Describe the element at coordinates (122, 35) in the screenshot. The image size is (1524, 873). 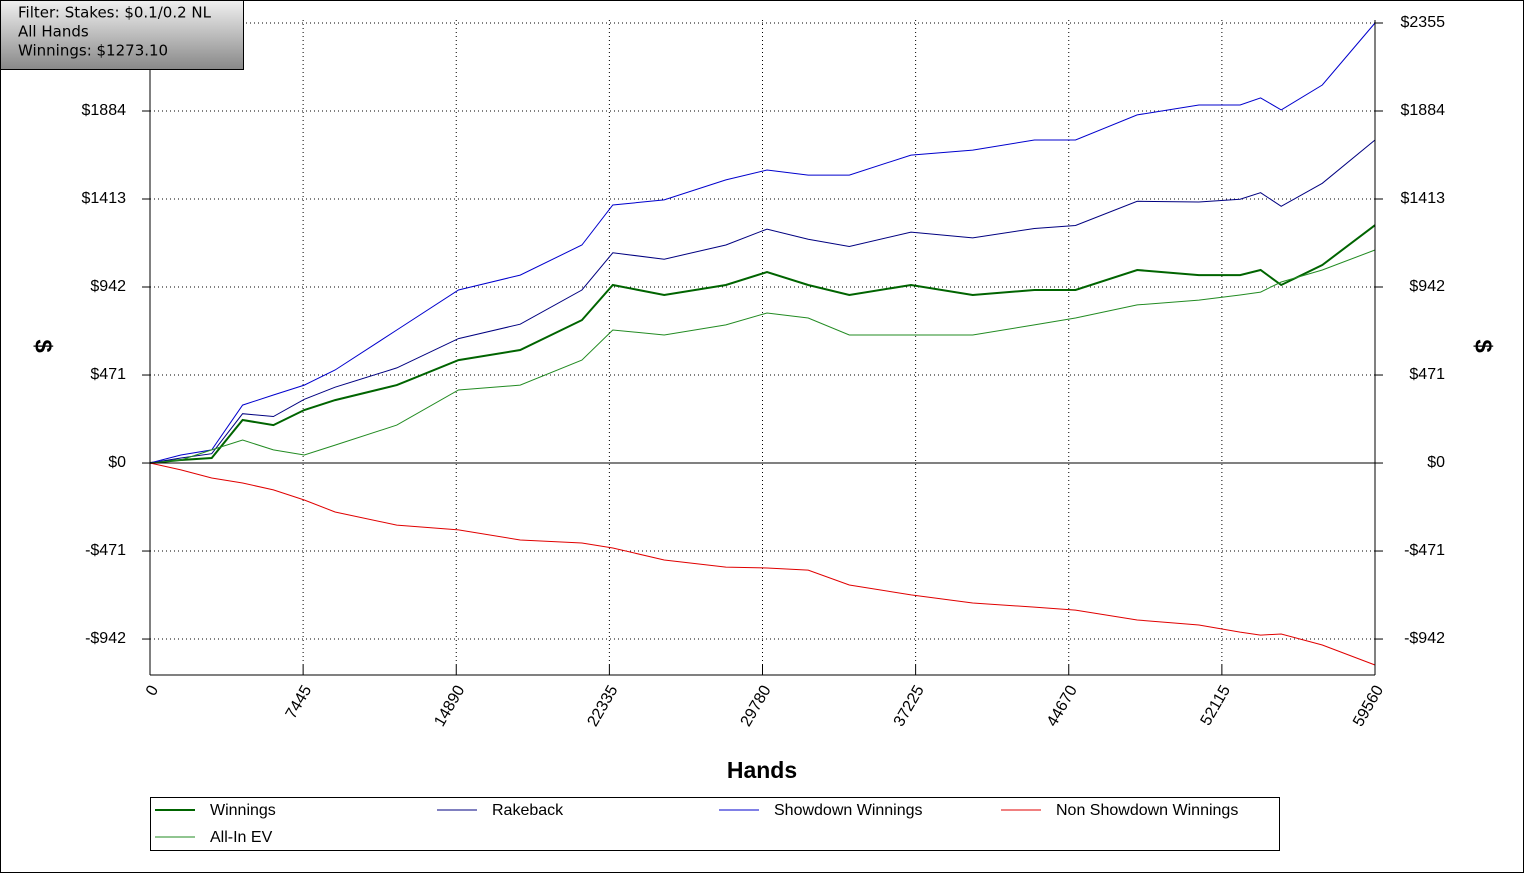
I see `filter-box` at that location.